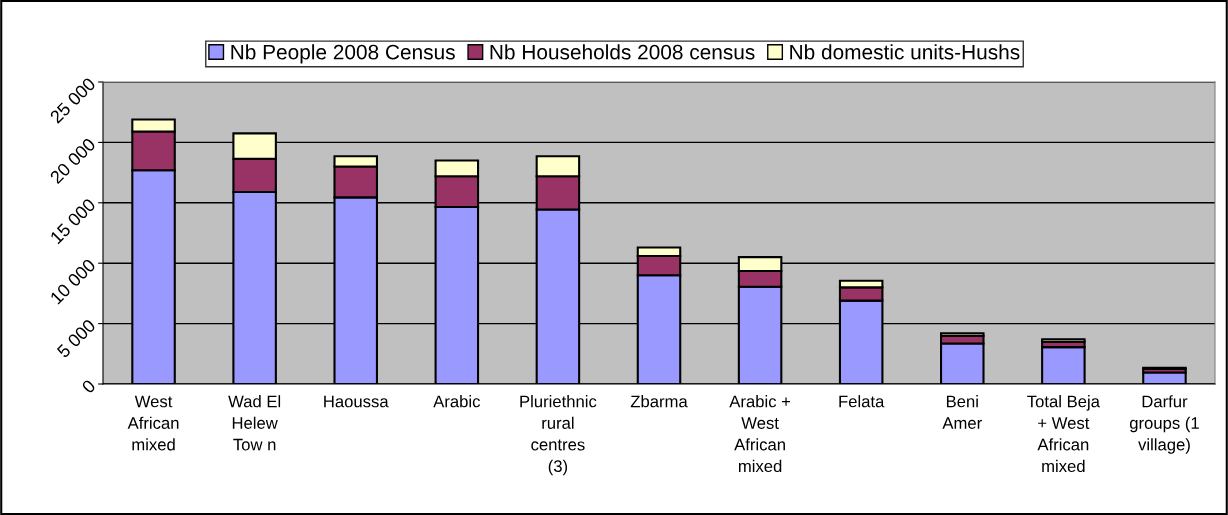 This screenshot has height=515, width=1228. I want to click on x-tick-label: Wad El Helew Tow n, so click(254, 423).